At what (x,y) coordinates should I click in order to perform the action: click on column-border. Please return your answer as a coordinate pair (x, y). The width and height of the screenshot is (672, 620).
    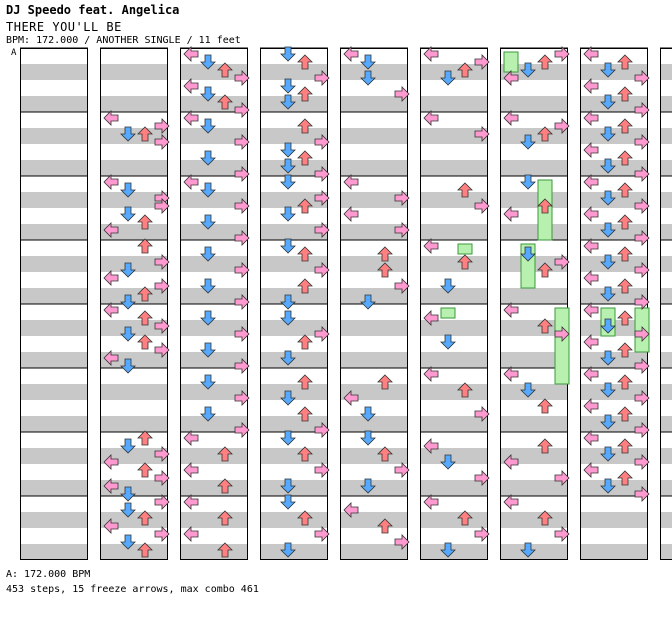
    Looking at the image, I should click on (294, 304).